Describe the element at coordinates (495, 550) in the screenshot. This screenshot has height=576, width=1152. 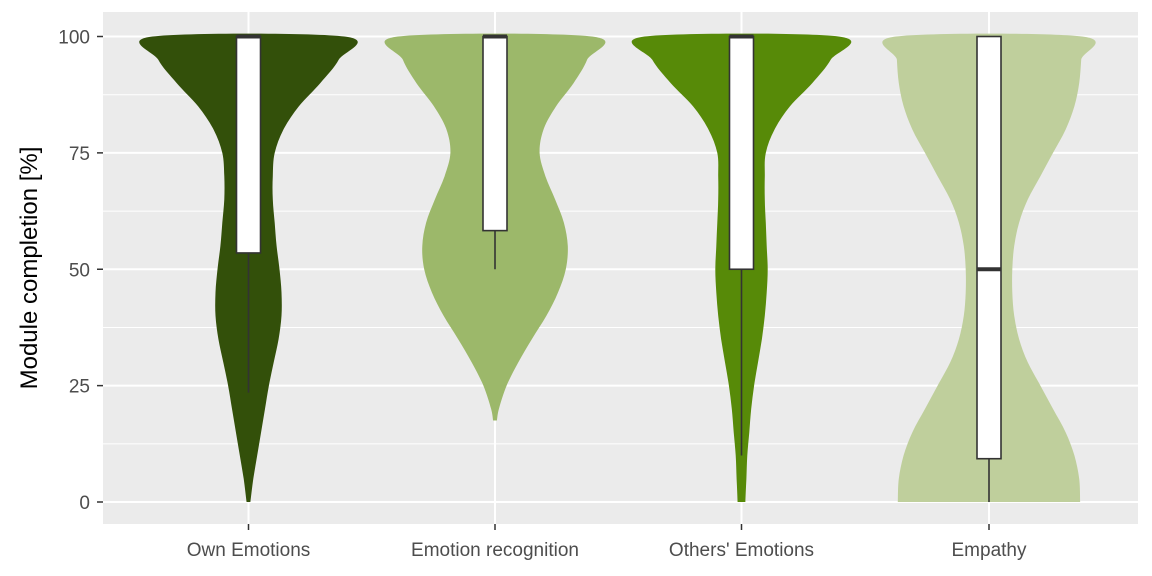
I see `x-tick-label: Emotion recognition` at that location.